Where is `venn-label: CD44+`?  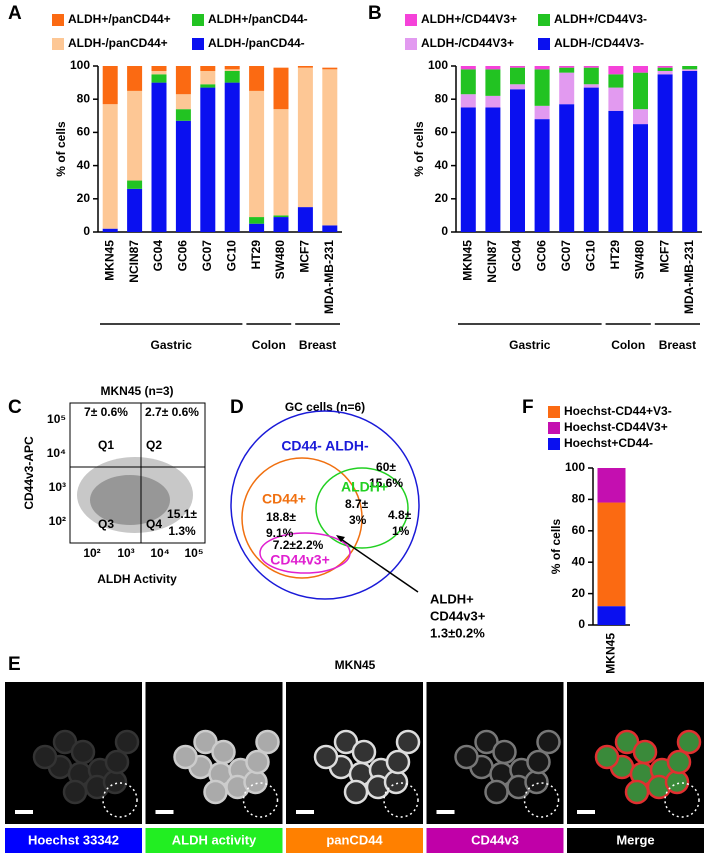
venn-label: CD44+ is located at coordinates (284, 499).